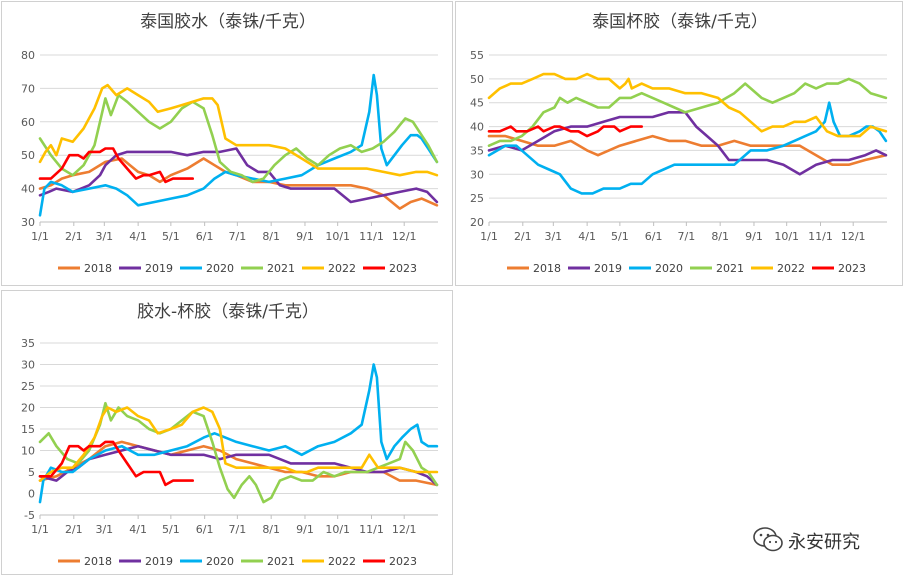 This screenshot has width=905, height=578. I want to click on chart-title: 胶水-杯胶（泰铢/千克）, so click(228, 312).